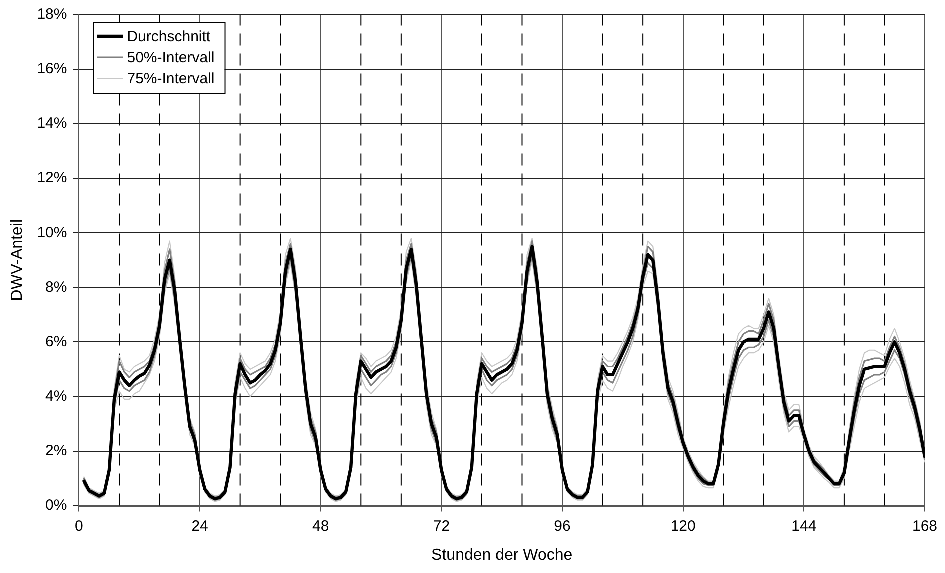  Describe the element at coordinates (57, 451) in the screenshot. I see `y-tick-label: 2%` at that location.